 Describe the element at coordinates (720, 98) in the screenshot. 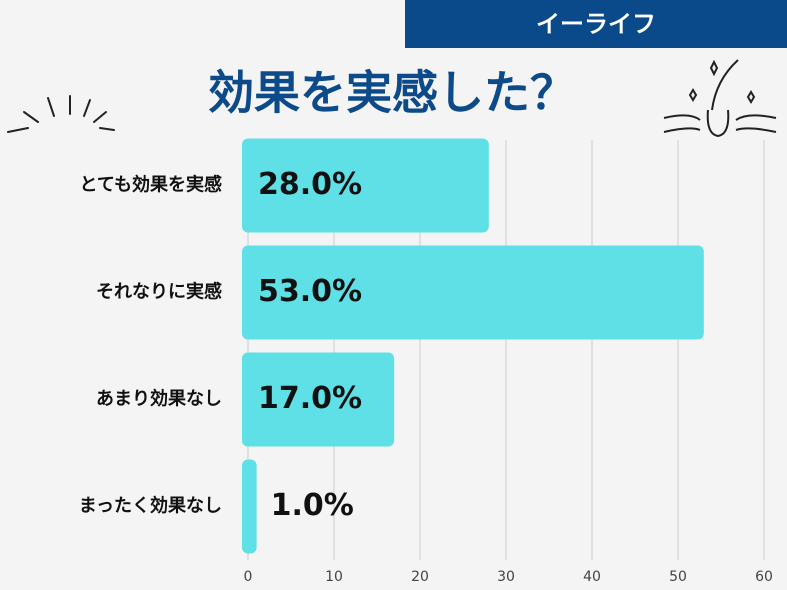

I see `hair-icon` at that location.